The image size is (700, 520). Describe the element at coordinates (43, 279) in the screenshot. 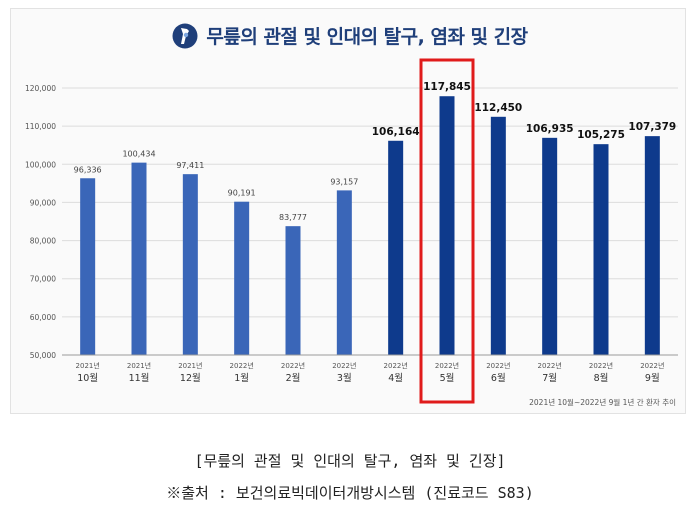

I see `y-tick-label: 70,000` at that location.